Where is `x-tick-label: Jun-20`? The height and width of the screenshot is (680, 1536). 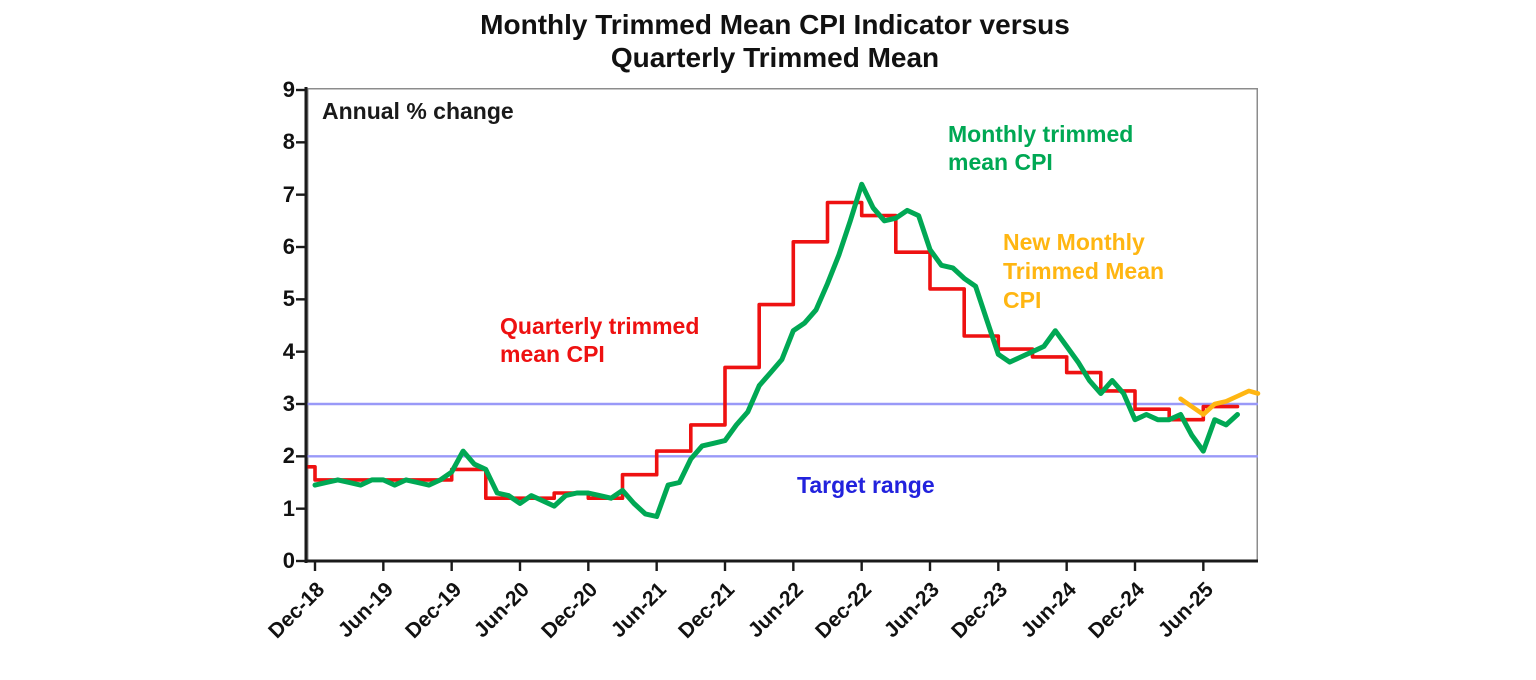 x-tick-label: Jun-20 is located at coordinates (502, 610).